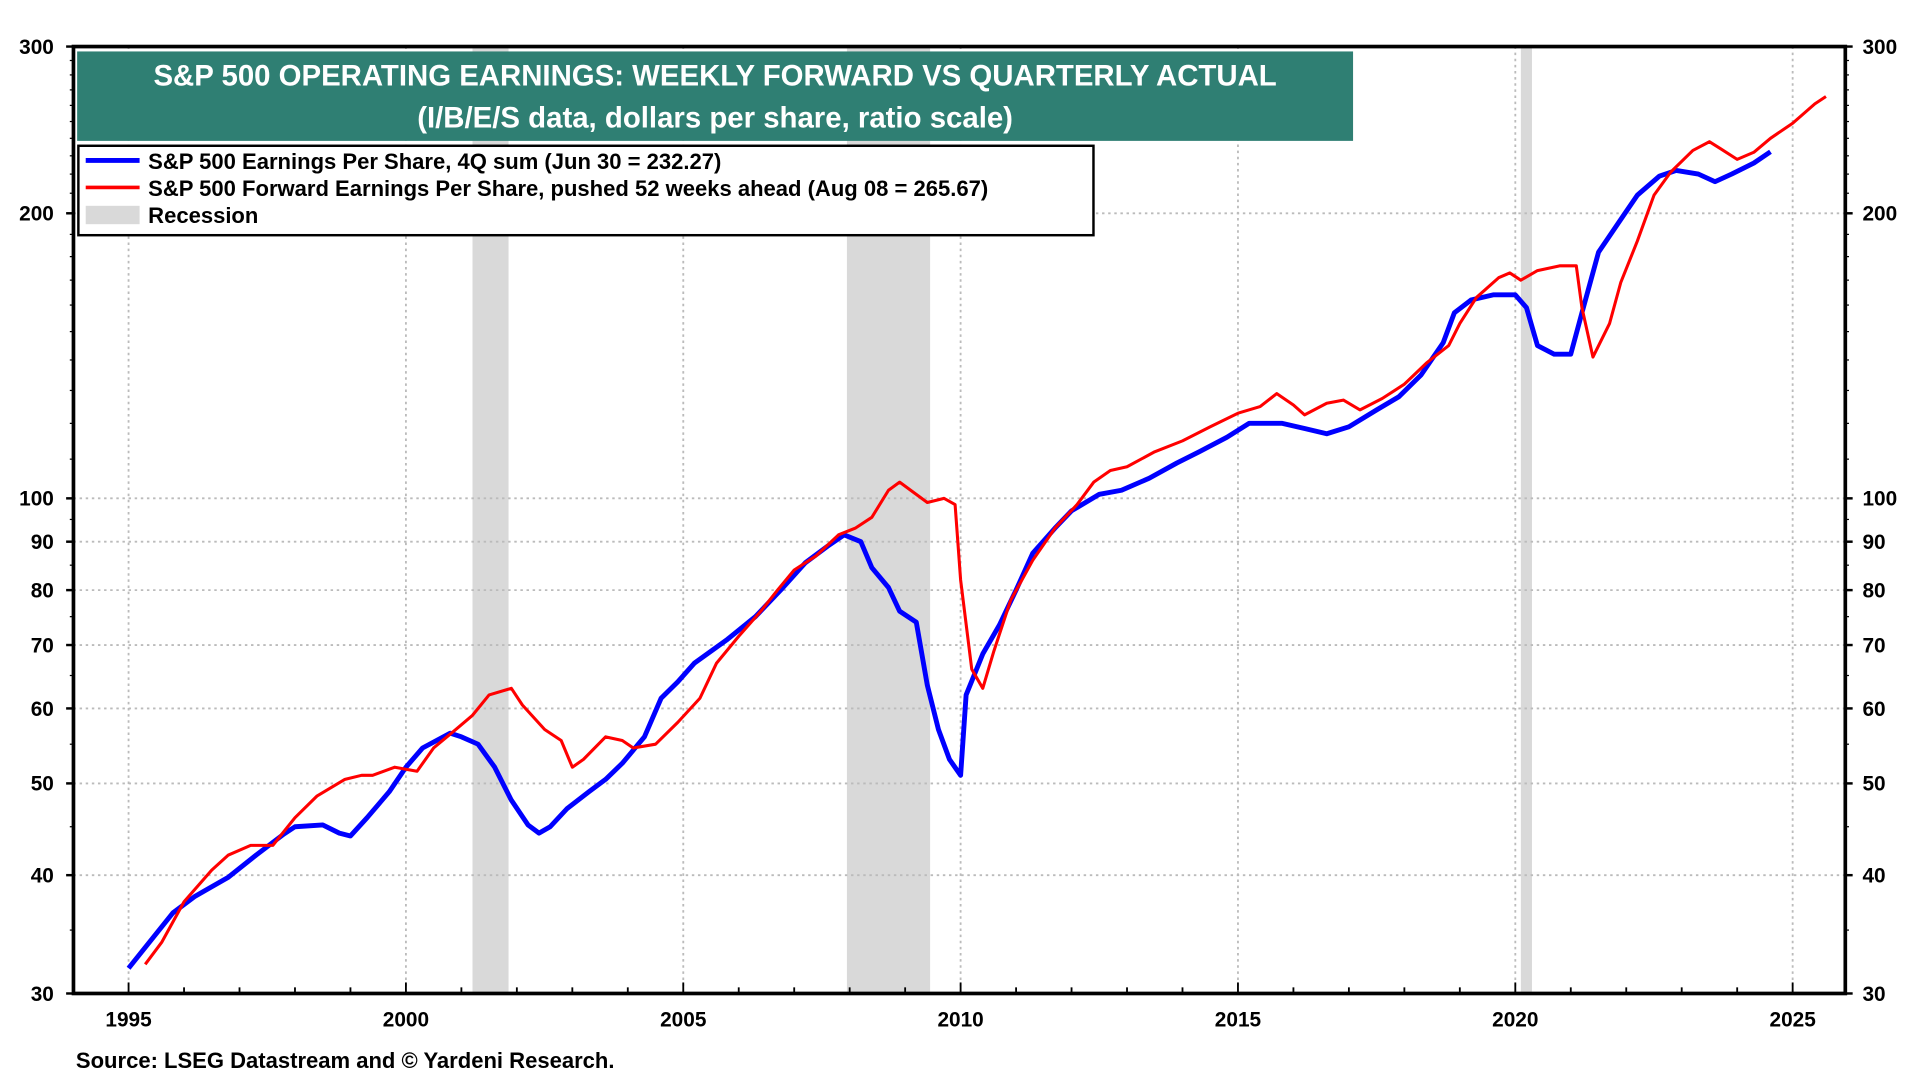  What do you see at coordinates (683, 1020) in the screenshot?
I see `x-tick-label: 2005` at bounding box center [683, 1020].